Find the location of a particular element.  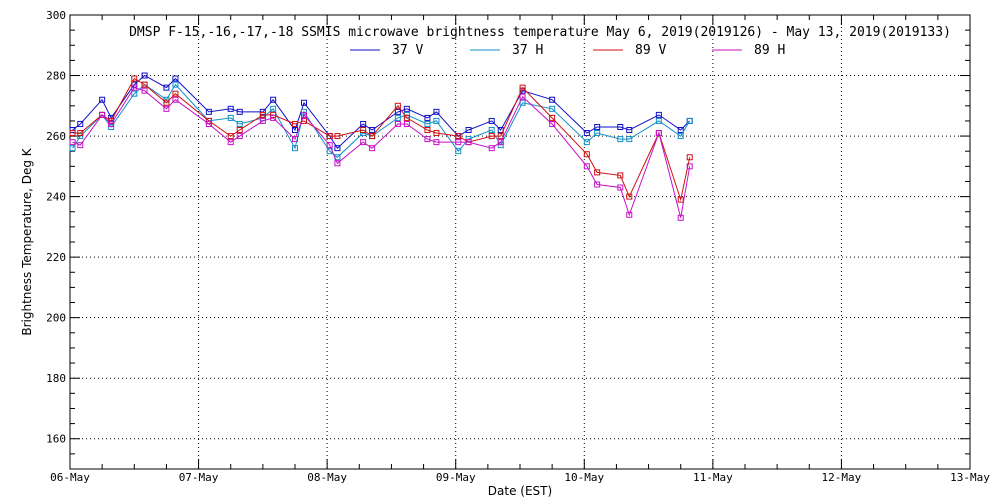

legend: 37 V 37 H 89 V 89 H is located at coordinates (567, 50).